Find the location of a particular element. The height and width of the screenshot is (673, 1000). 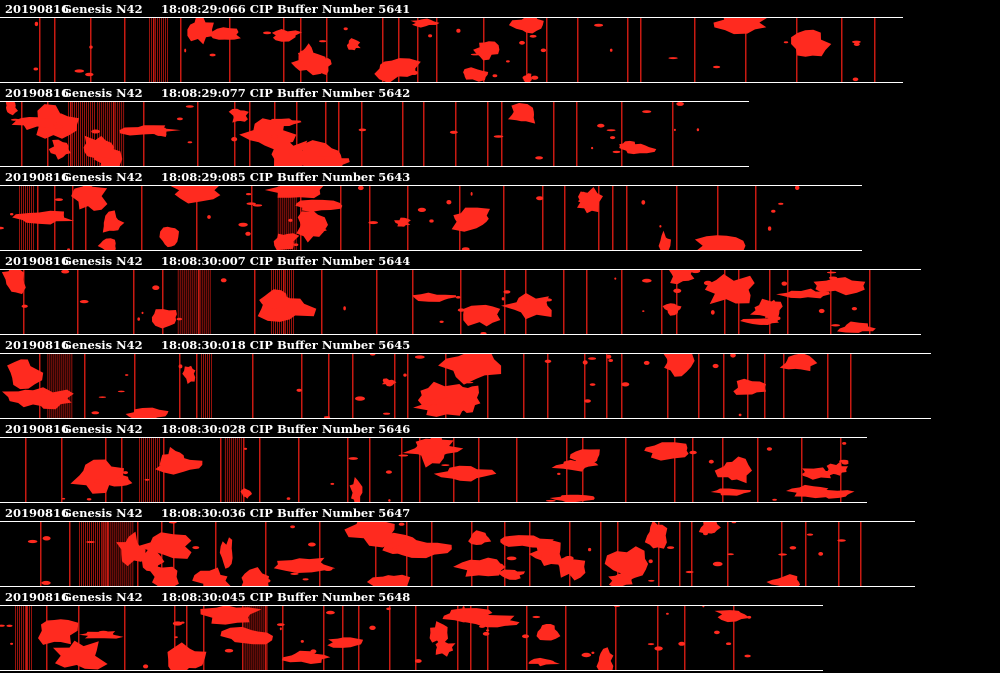

strip-bottom-rule is located at coordinates (411, 670).